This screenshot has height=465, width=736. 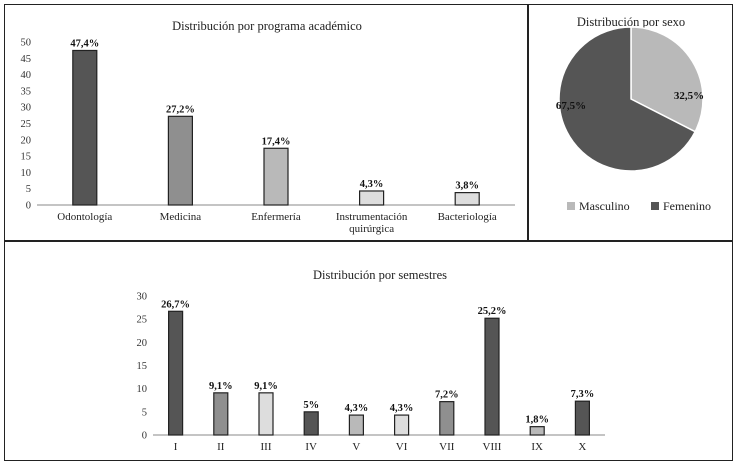 I want to click on semesters-category-label: VIII, so click(x=492, y=447).